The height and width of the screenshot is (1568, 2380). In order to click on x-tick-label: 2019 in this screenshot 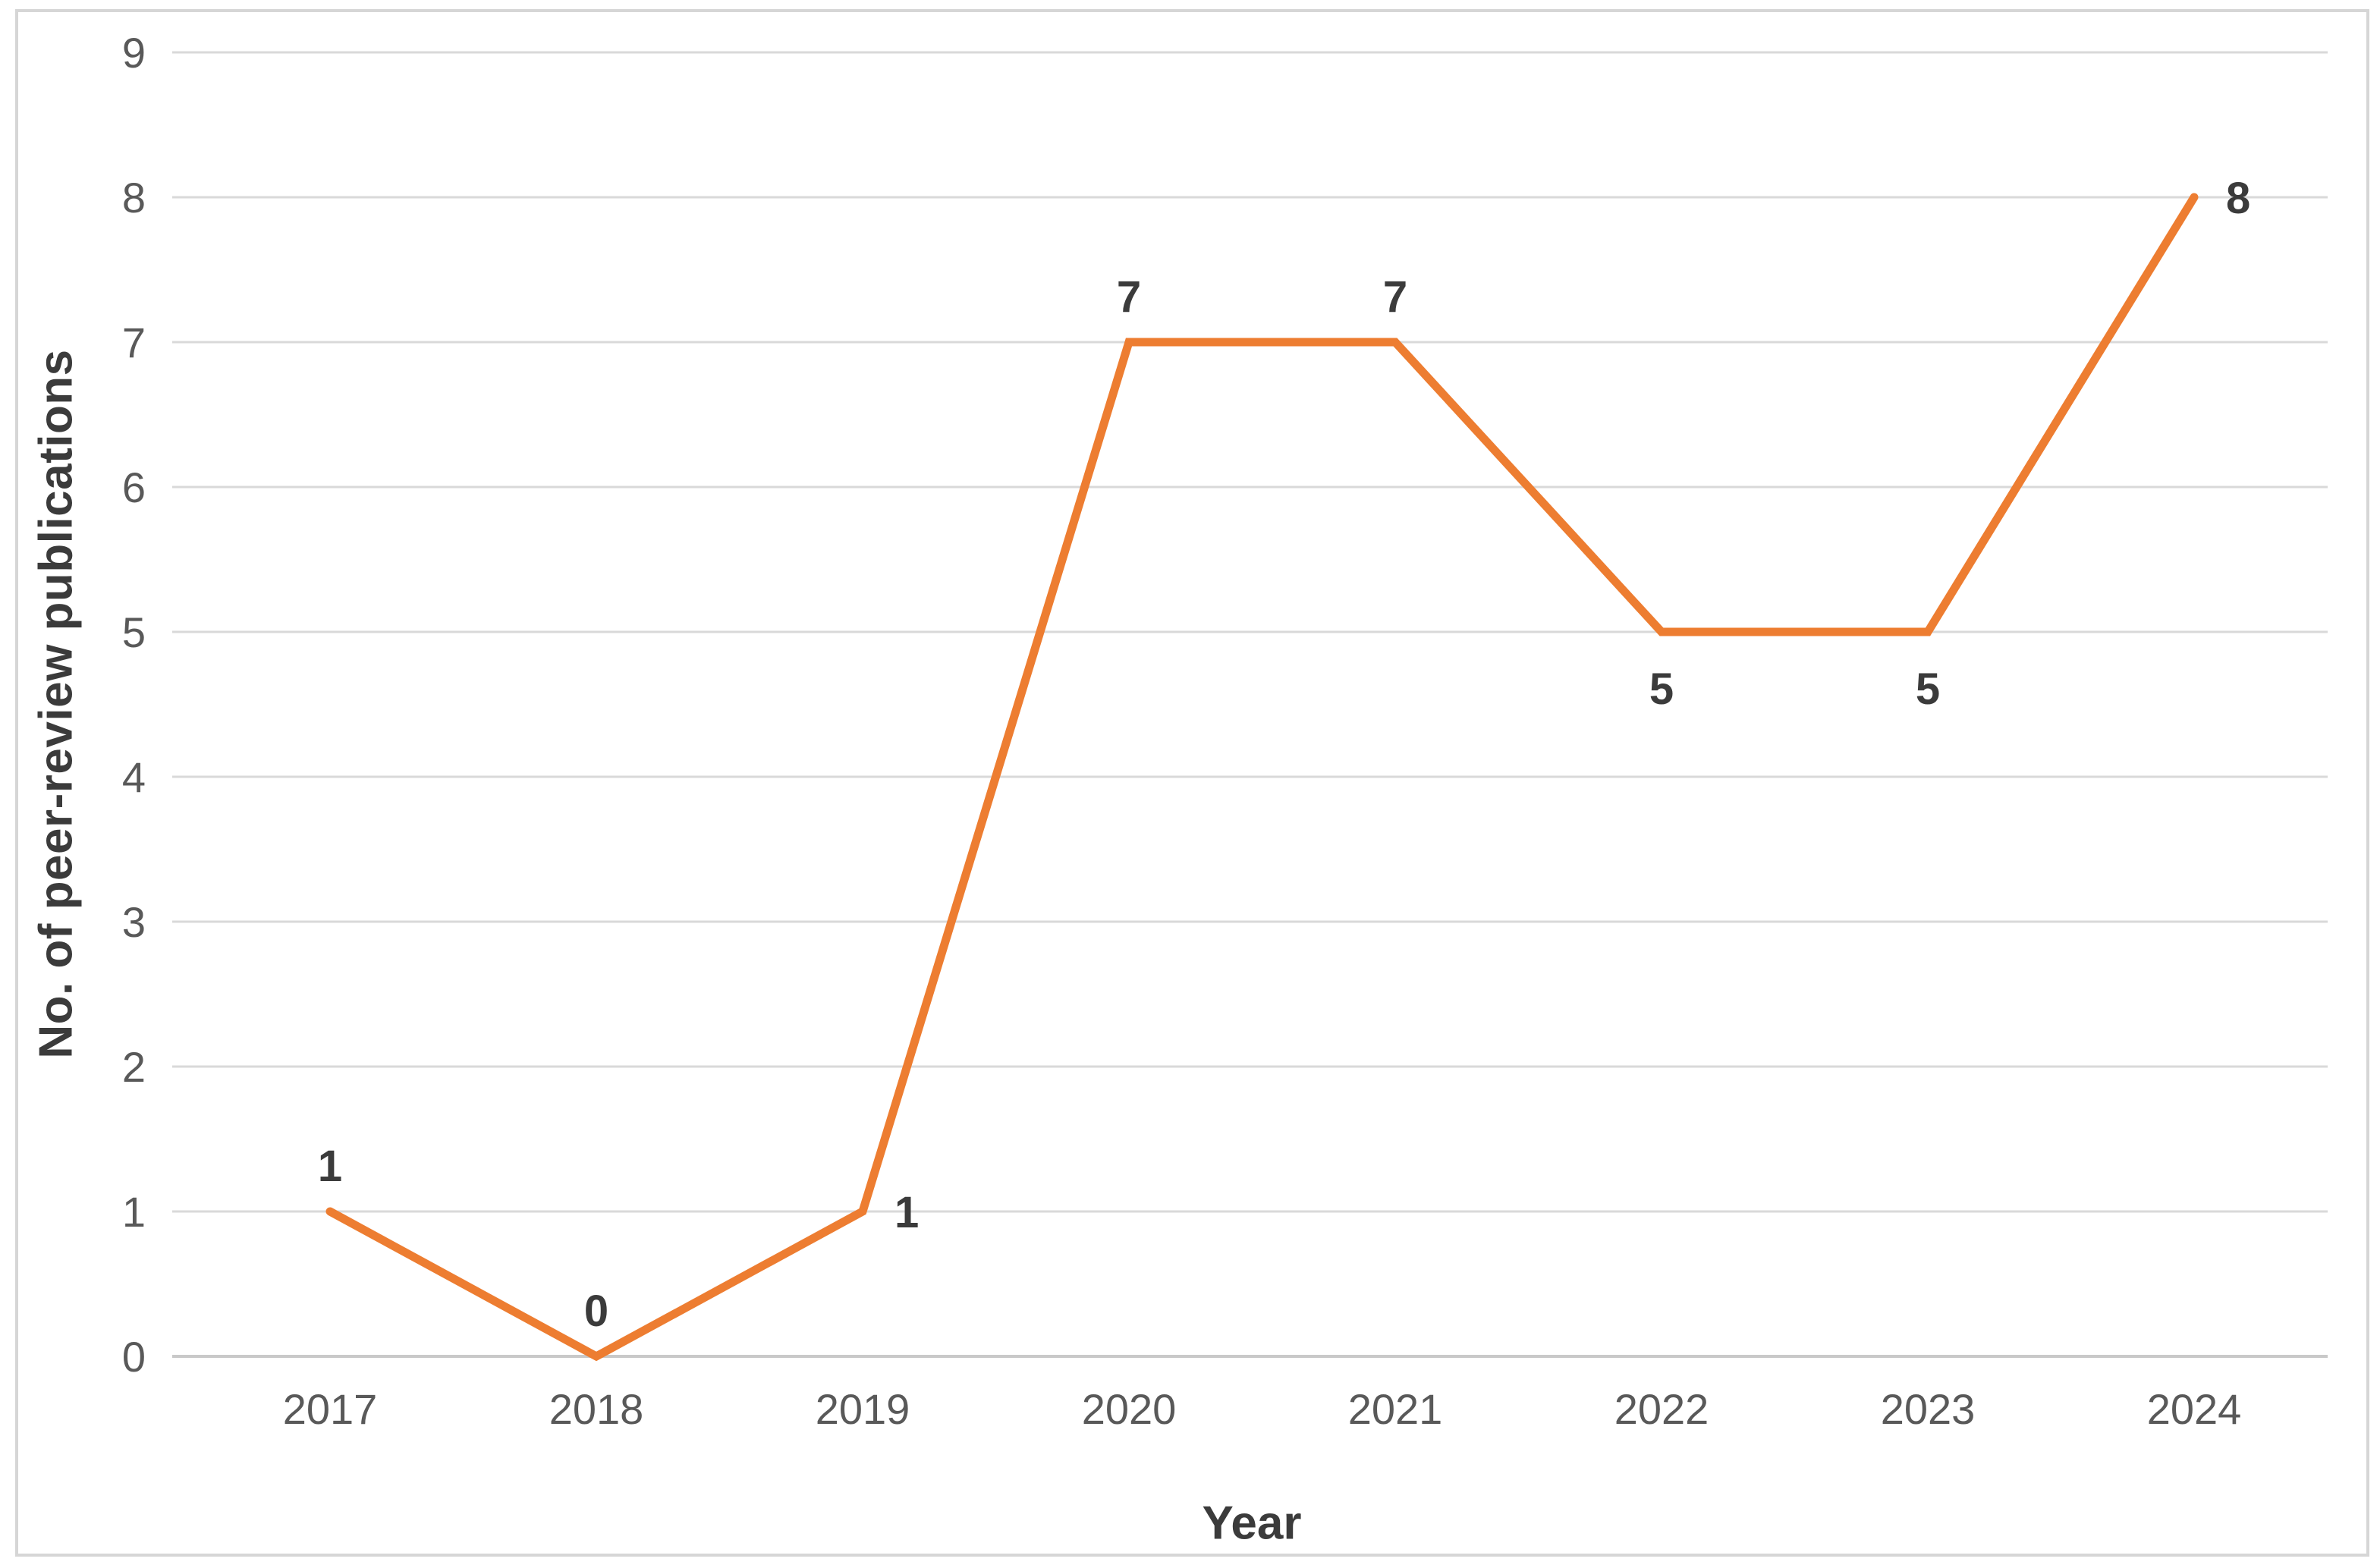, I will do `click(863, 1409)`.